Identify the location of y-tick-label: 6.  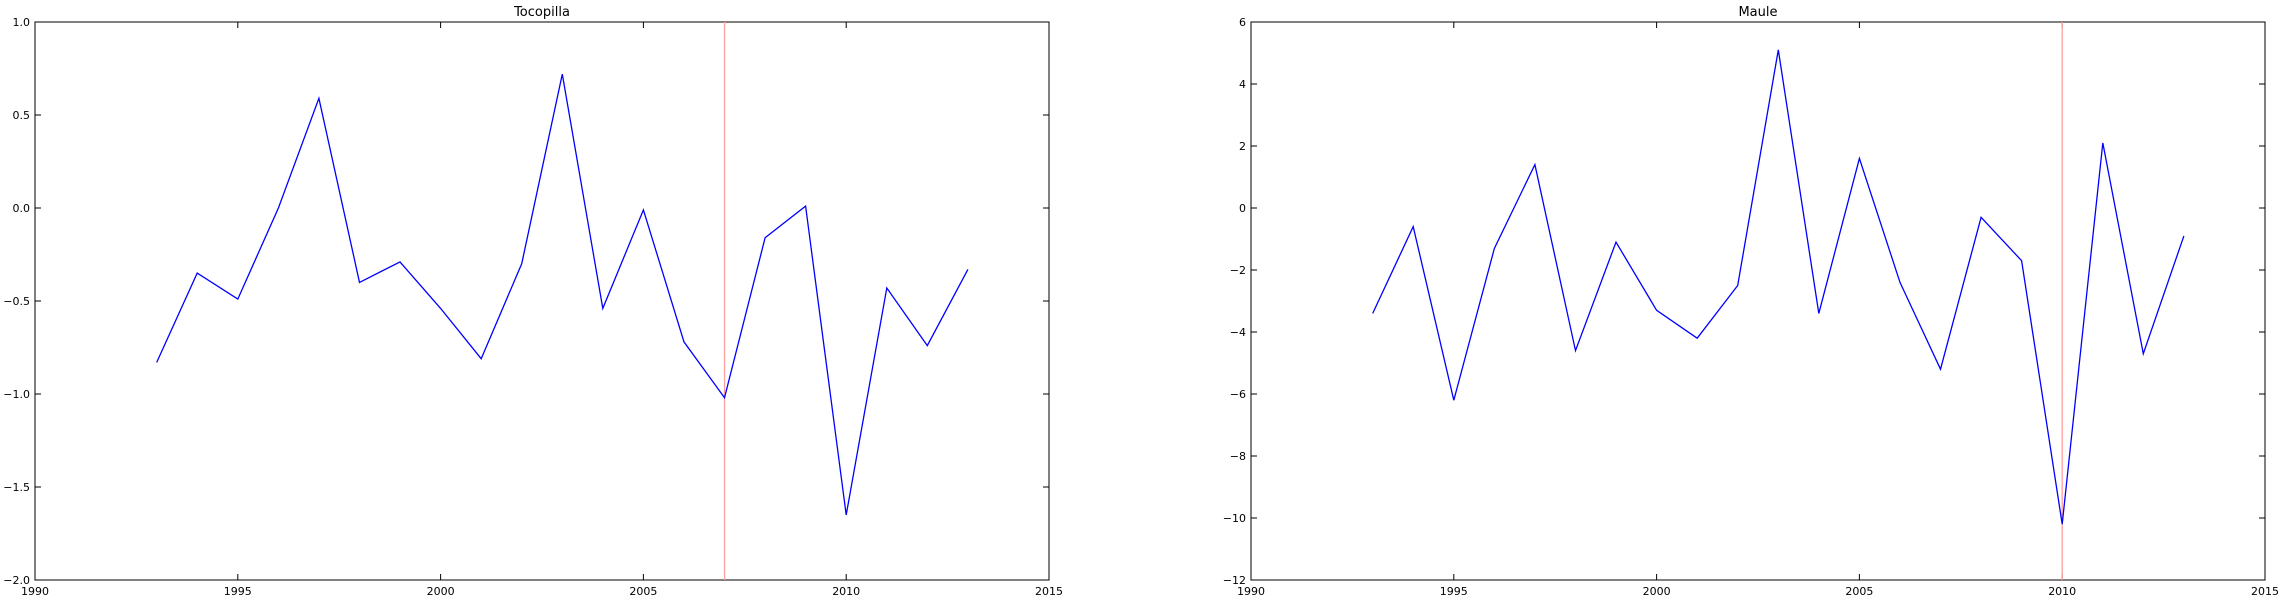
(1242, 22).